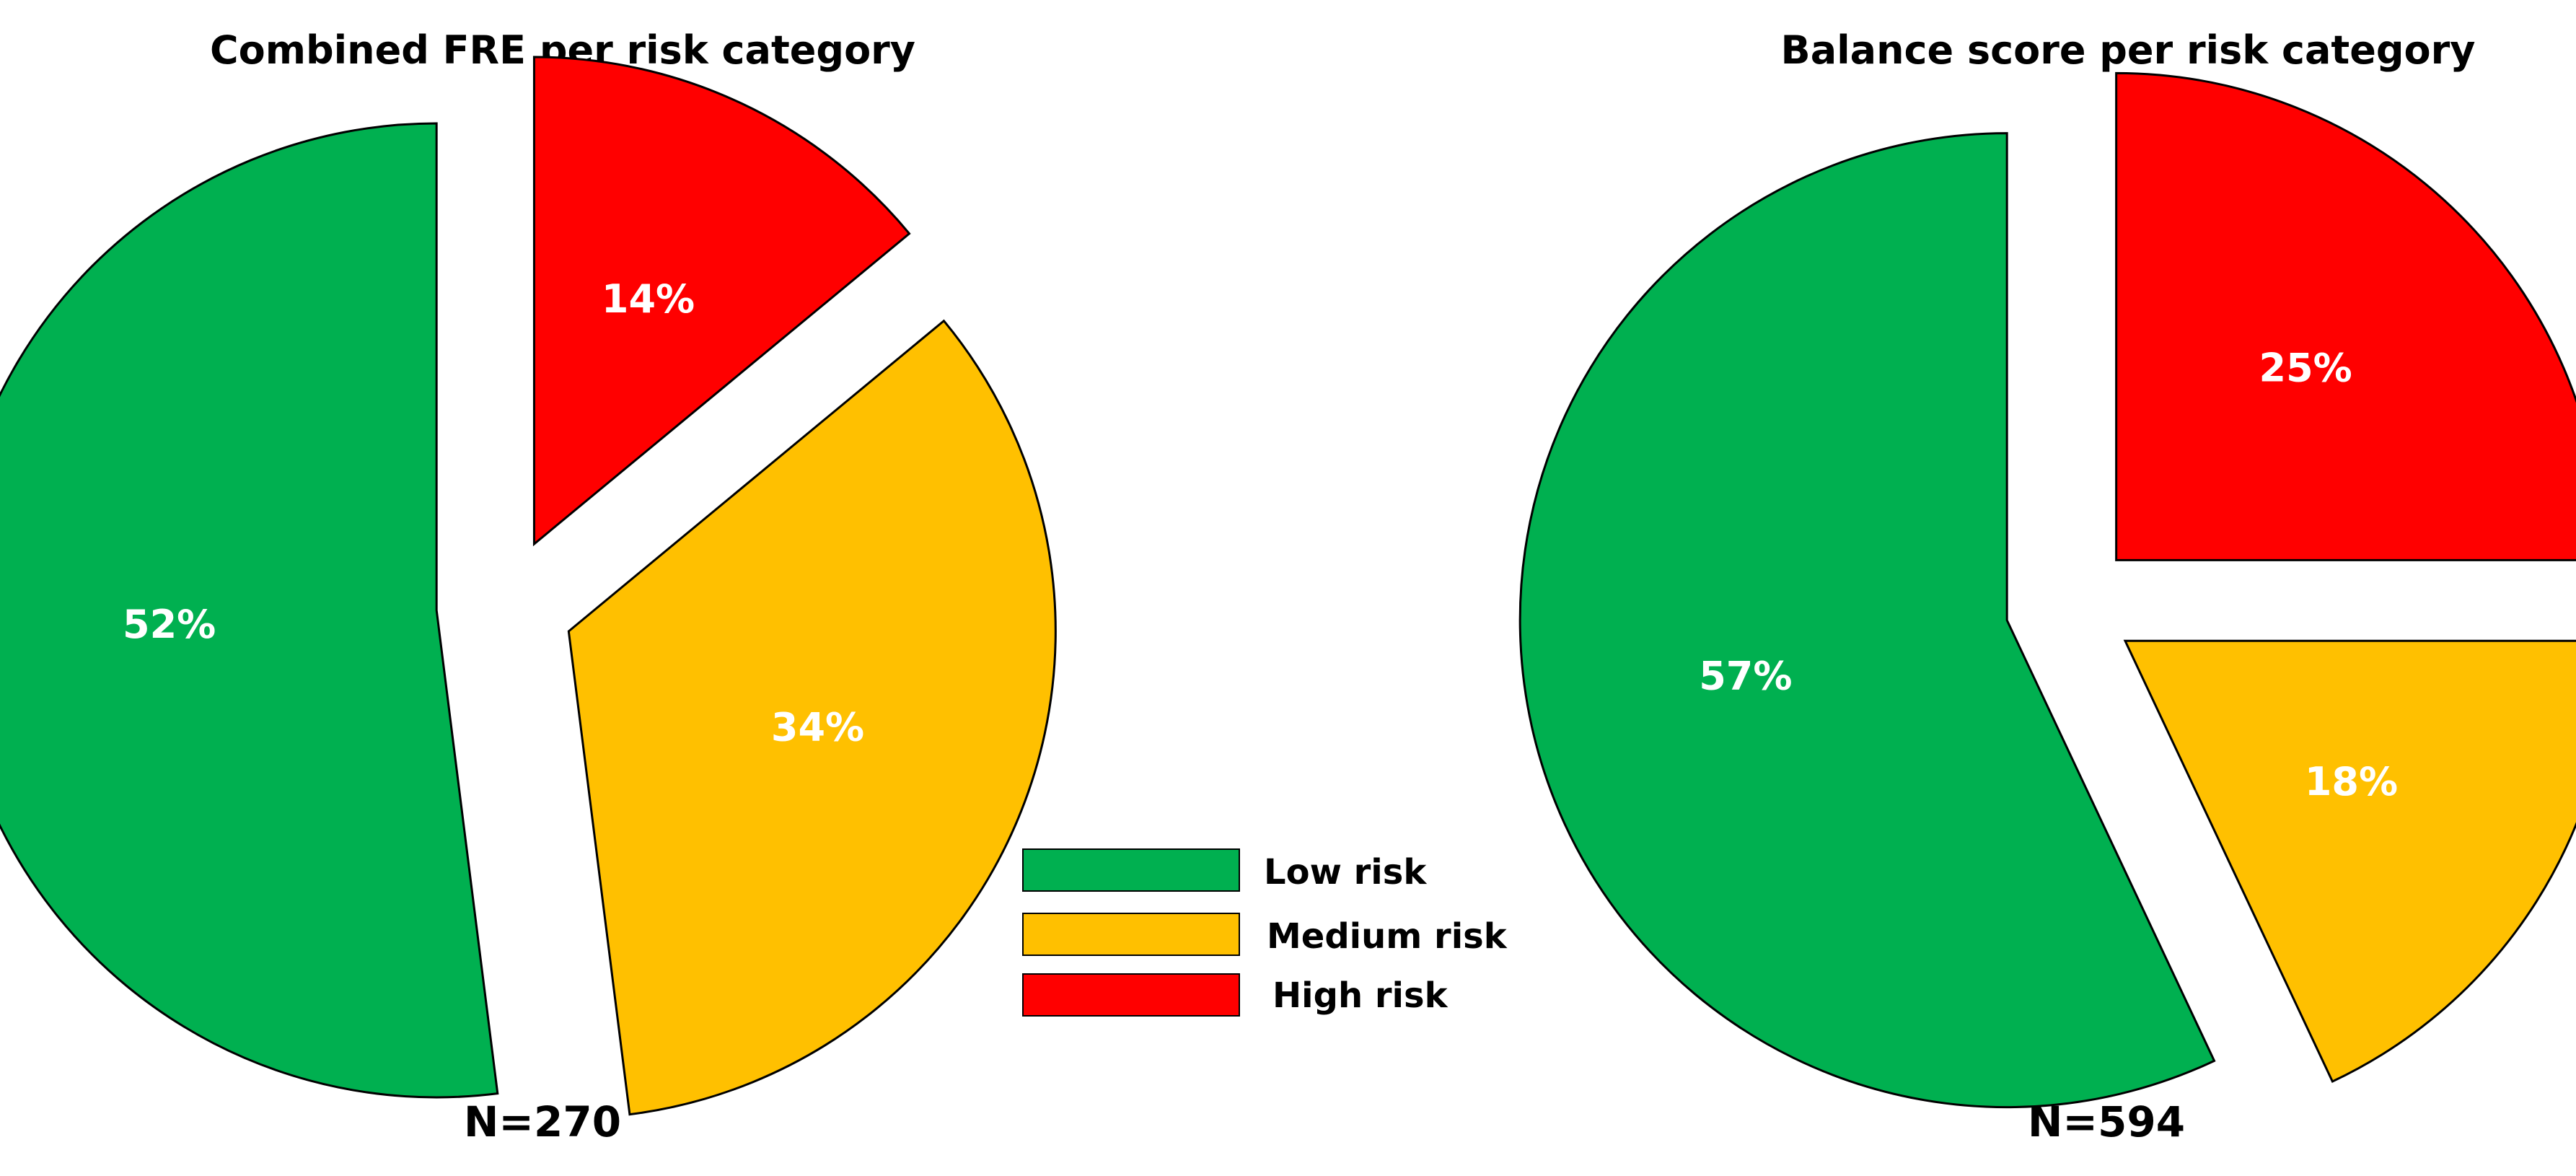  I want to click on legend-label-low: Low risk, so click(1345, 872).